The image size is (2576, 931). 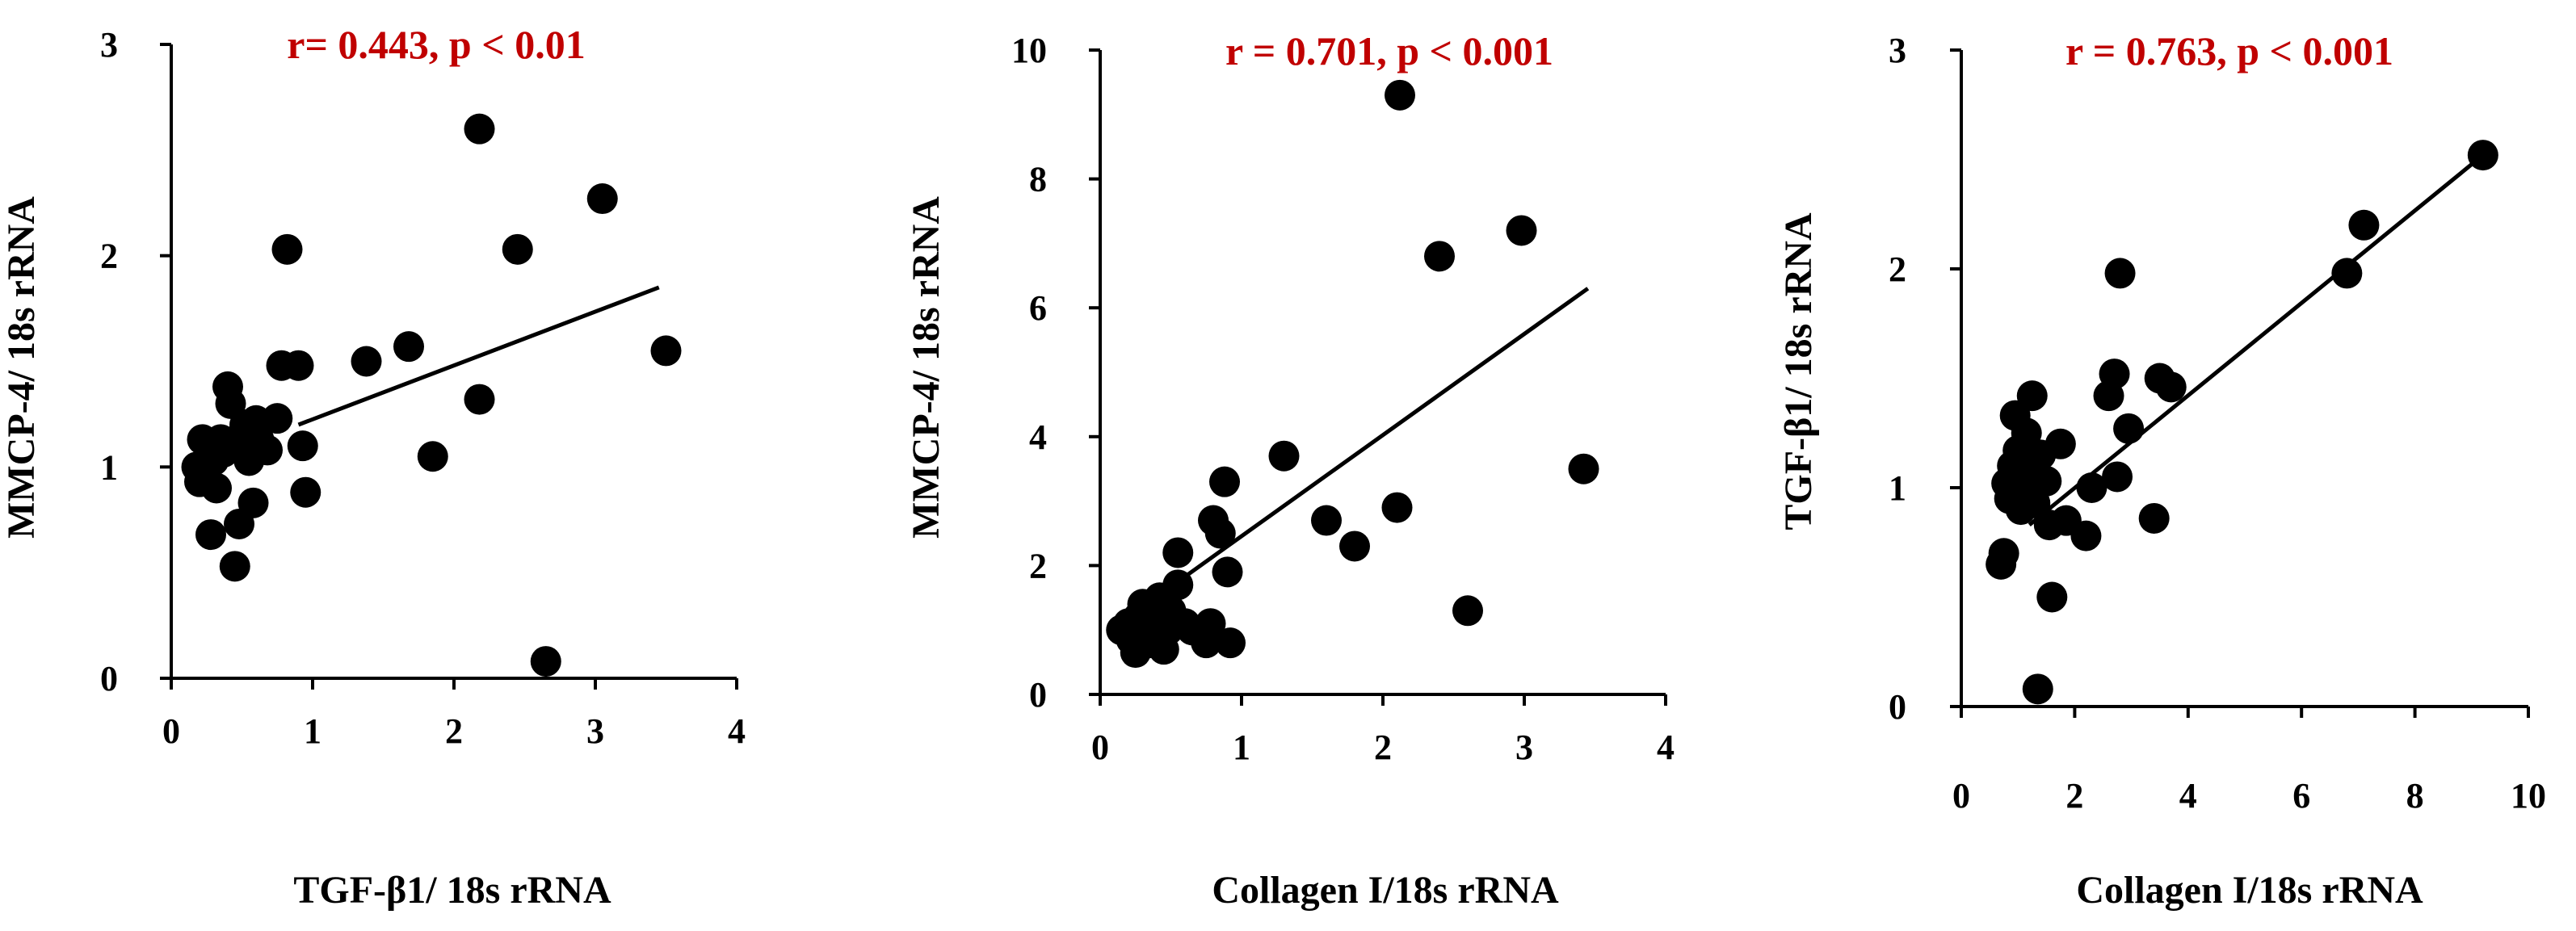 I want to click on y-tick-label: 8, so click(x=1038, y=179).